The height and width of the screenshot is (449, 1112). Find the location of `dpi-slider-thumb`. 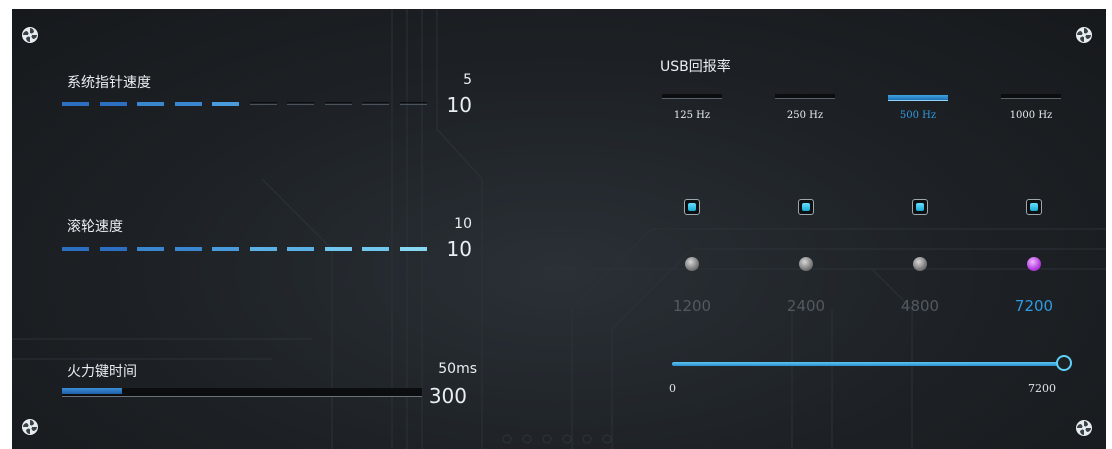

dpi-slider-thumb is located at coordinates (1064, 363).